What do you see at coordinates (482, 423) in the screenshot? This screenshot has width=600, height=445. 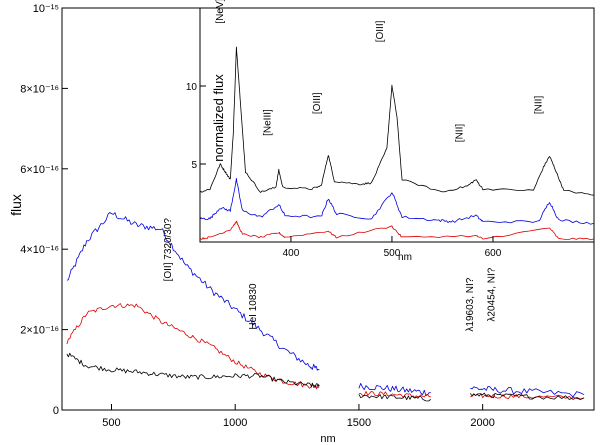 I see `x-tick-label: 2000` at bounding box center [482, 423].